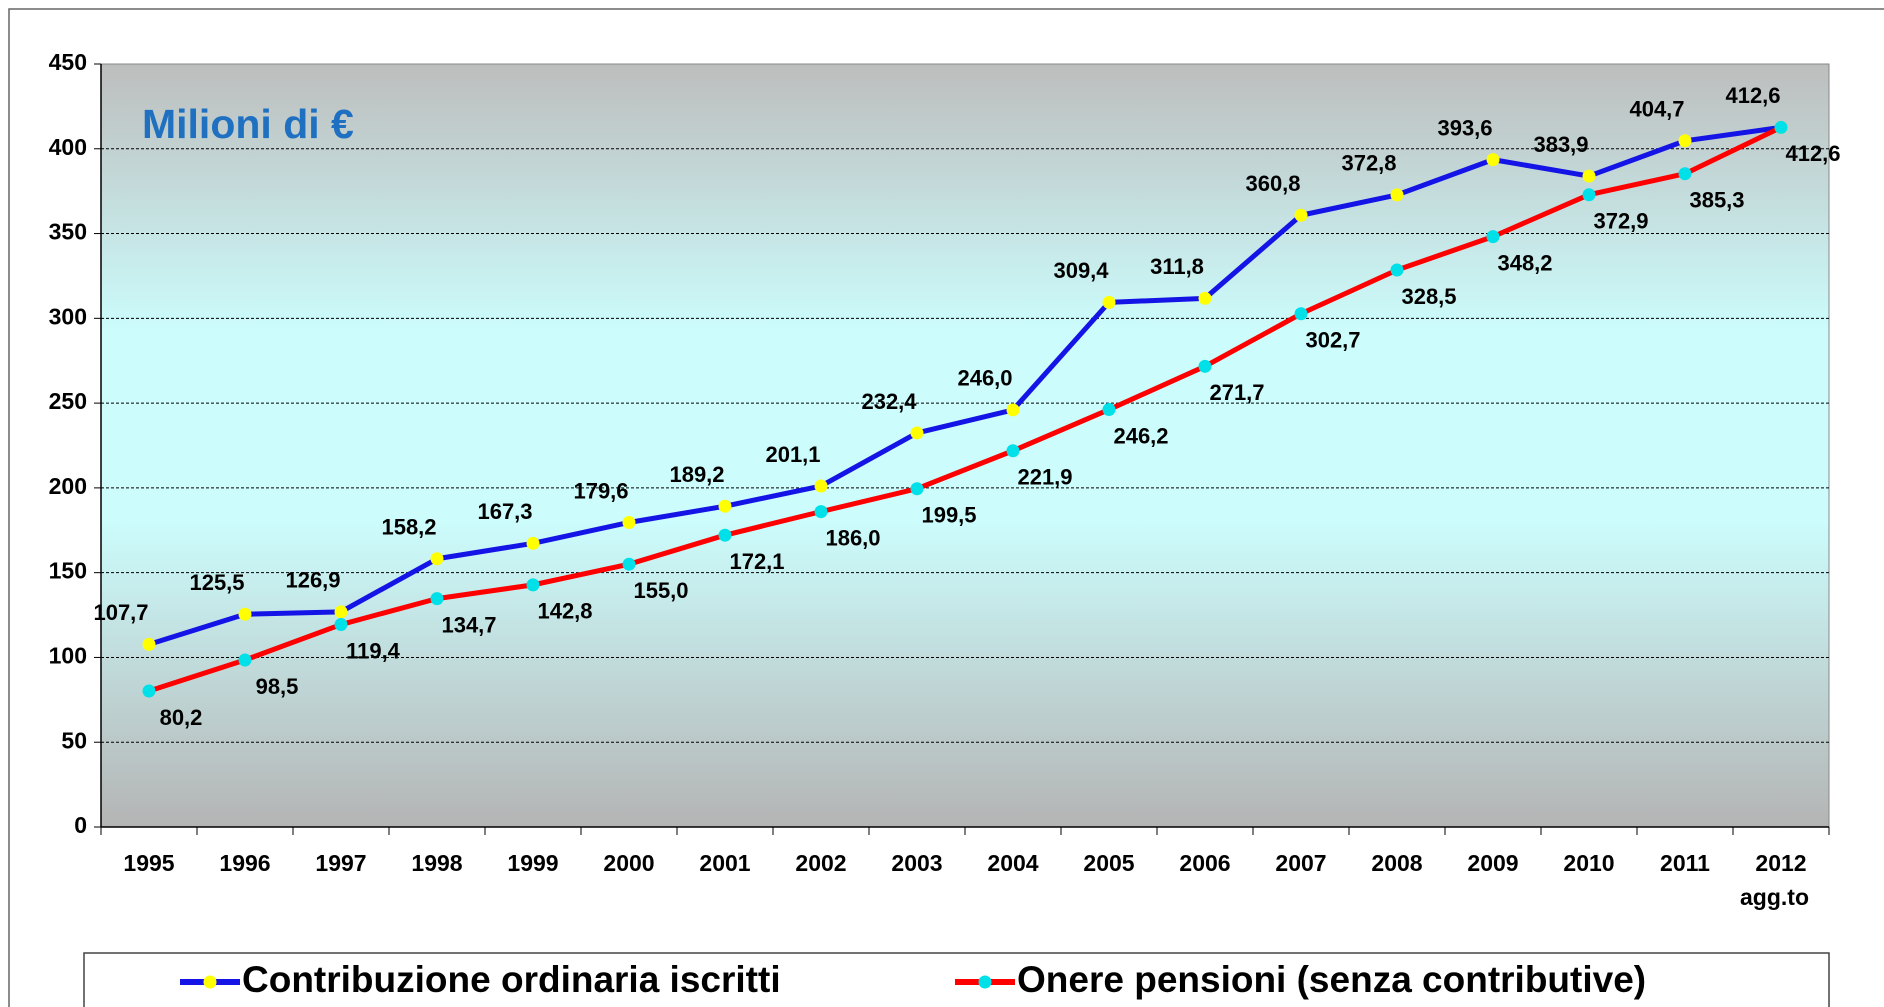  Describe the element at coordinates (511, 979) in the screenshot. I see `legend-label: Contribuzione ordinaria iscritti` at that location.